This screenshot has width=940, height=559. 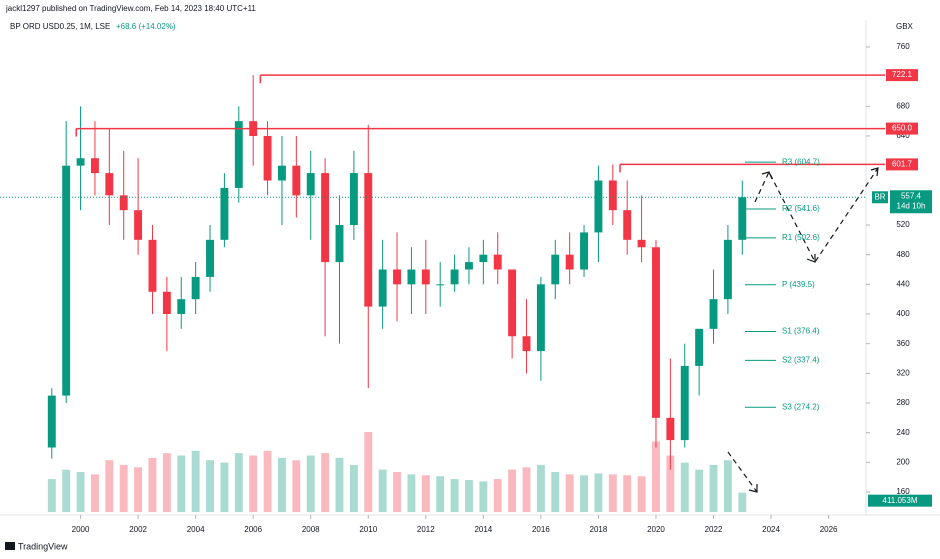 What do you see at coordinates (903, 46) in the screenshot?
I see `y-tick-label: 760` at bounding box center [903, 46].